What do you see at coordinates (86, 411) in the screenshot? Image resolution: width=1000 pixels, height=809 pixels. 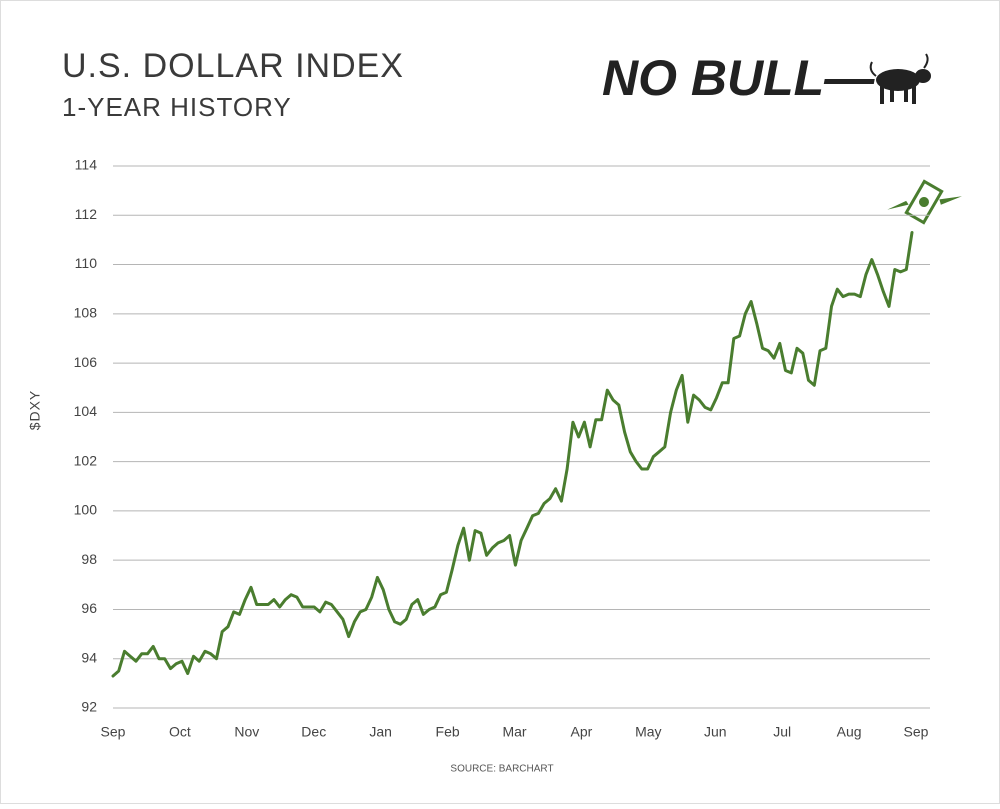 I see `y-tick-label: 104` at bounding box center [86, 411].